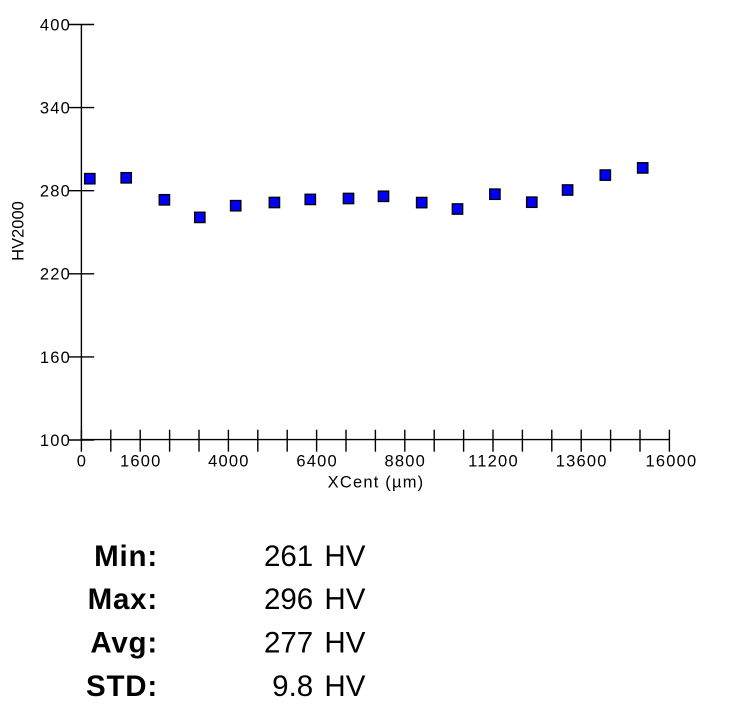 The image size is (735, 710). Describe the element at coordinates (493, 461) in the screenshot. I see `svg-text: 11200` at that location.